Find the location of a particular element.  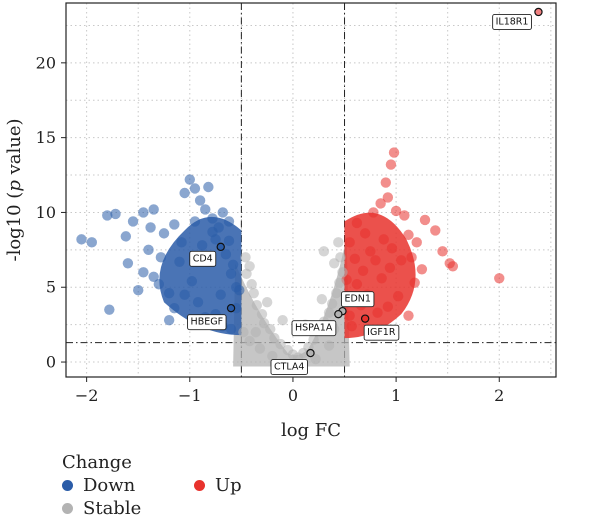

legend-item-down: Down is located at coordinates (128, 485).